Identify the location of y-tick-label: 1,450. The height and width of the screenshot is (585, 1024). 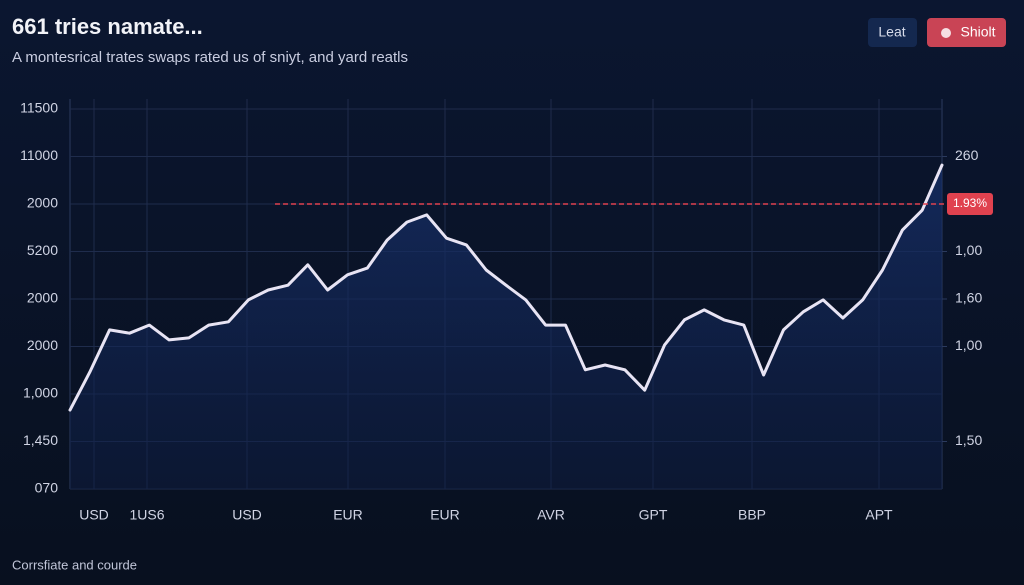
(40, 440).